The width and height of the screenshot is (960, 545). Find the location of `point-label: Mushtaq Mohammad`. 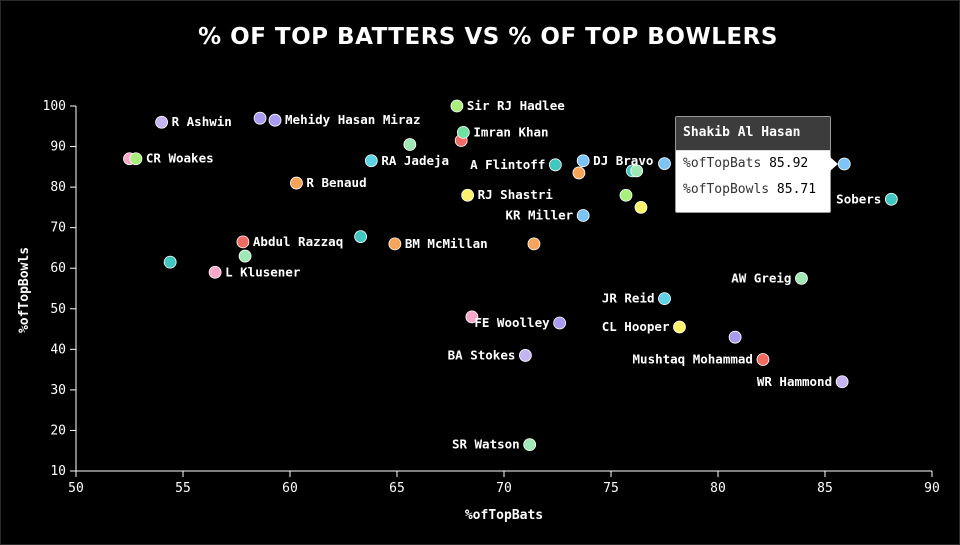

point-label: Mushtaq Mohammad is located at coordinates (693, 358).